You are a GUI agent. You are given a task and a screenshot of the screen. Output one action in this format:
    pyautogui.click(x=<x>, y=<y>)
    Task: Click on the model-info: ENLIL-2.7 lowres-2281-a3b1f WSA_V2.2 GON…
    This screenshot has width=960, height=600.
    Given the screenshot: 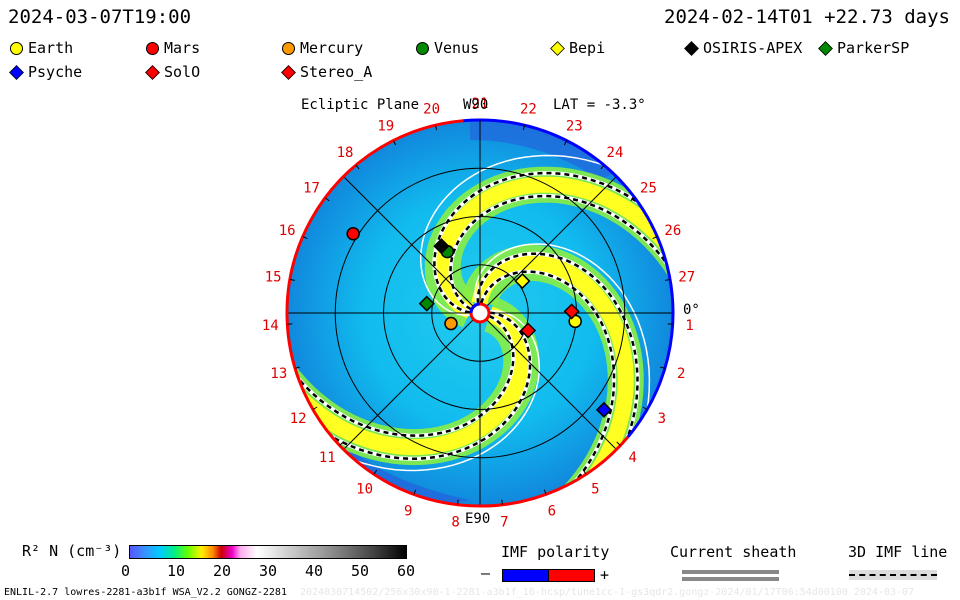 What is the action you would take?
    pyautogui.click(x=145, y=592)
    